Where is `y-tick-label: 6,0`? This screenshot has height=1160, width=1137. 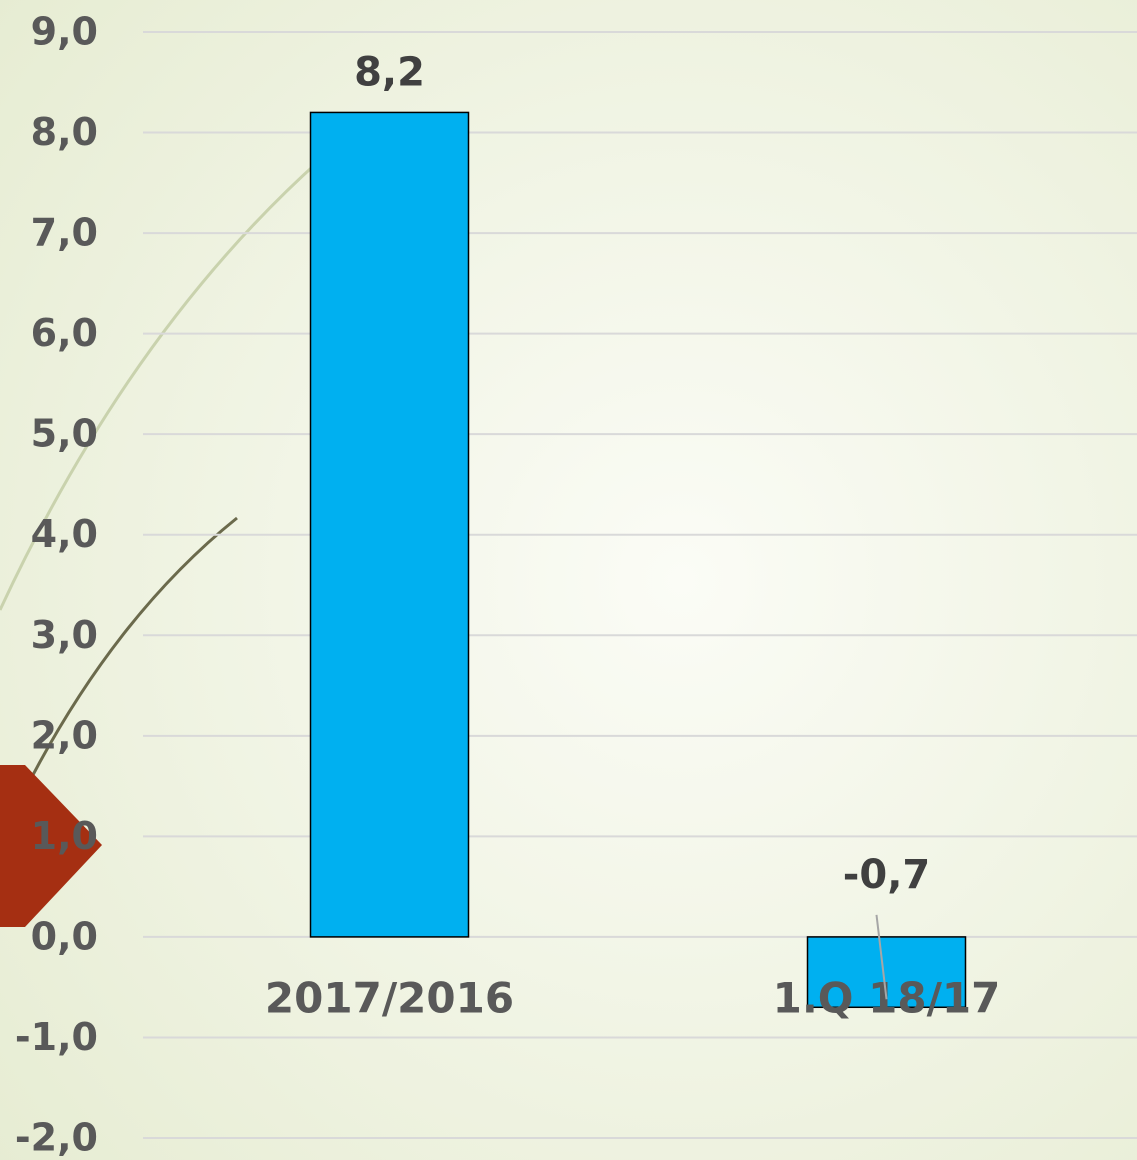
y-tick-label: 6,0 is located at coordinates (64, 333).